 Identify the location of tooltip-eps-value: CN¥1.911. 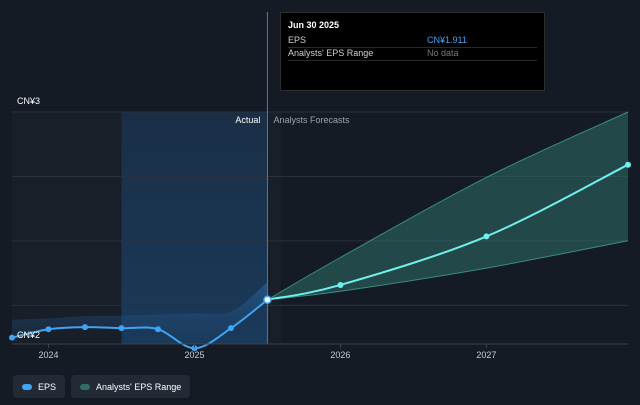
(447, 40).